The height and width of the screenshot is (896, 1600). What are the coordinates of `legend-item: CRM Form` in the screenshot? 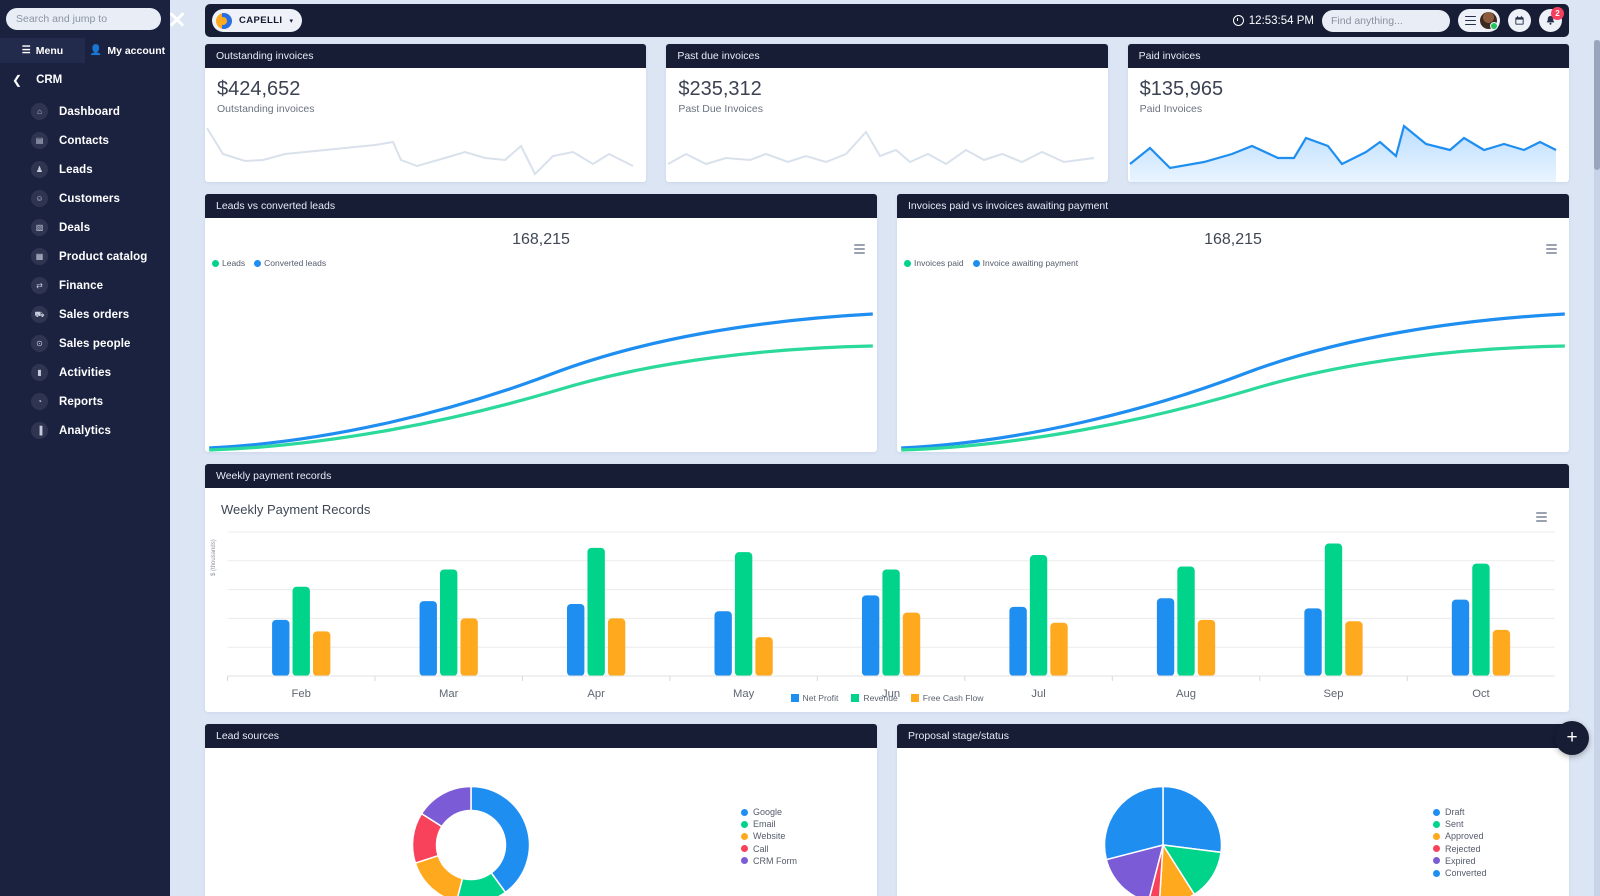 It's located at (809, 861).